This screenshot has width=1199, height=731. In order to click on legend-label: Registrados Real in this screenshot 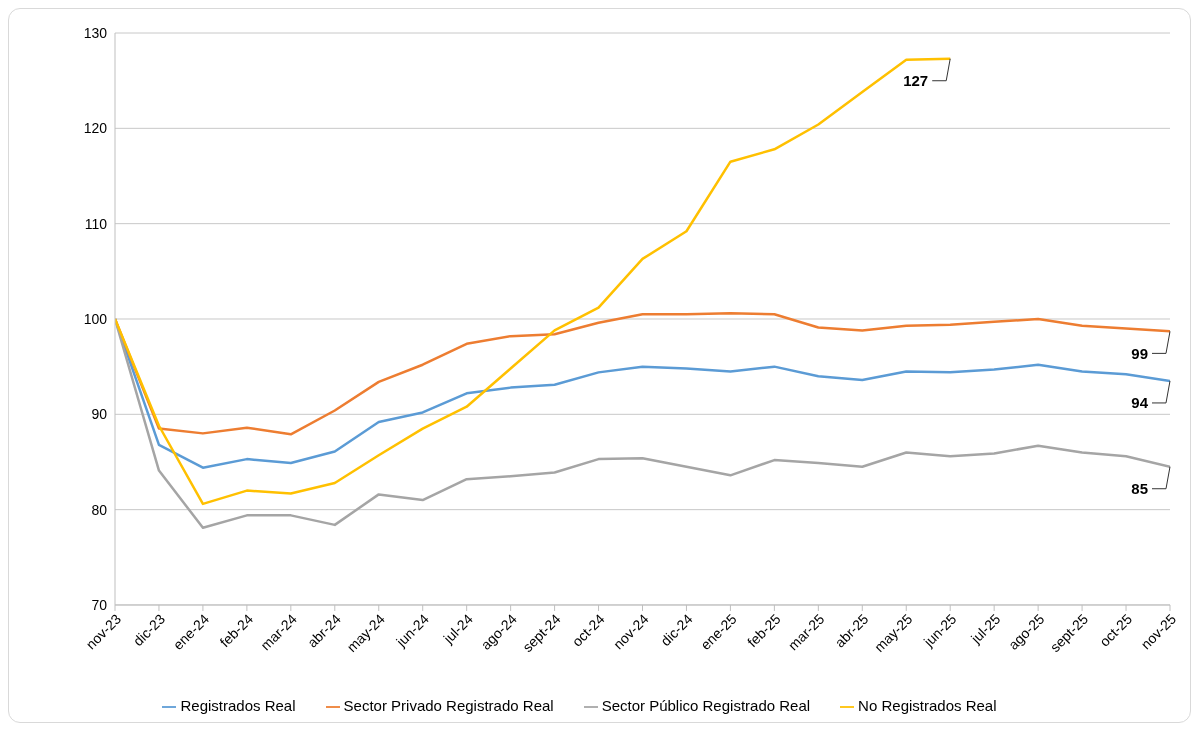, I will do `click(238, 705)`.